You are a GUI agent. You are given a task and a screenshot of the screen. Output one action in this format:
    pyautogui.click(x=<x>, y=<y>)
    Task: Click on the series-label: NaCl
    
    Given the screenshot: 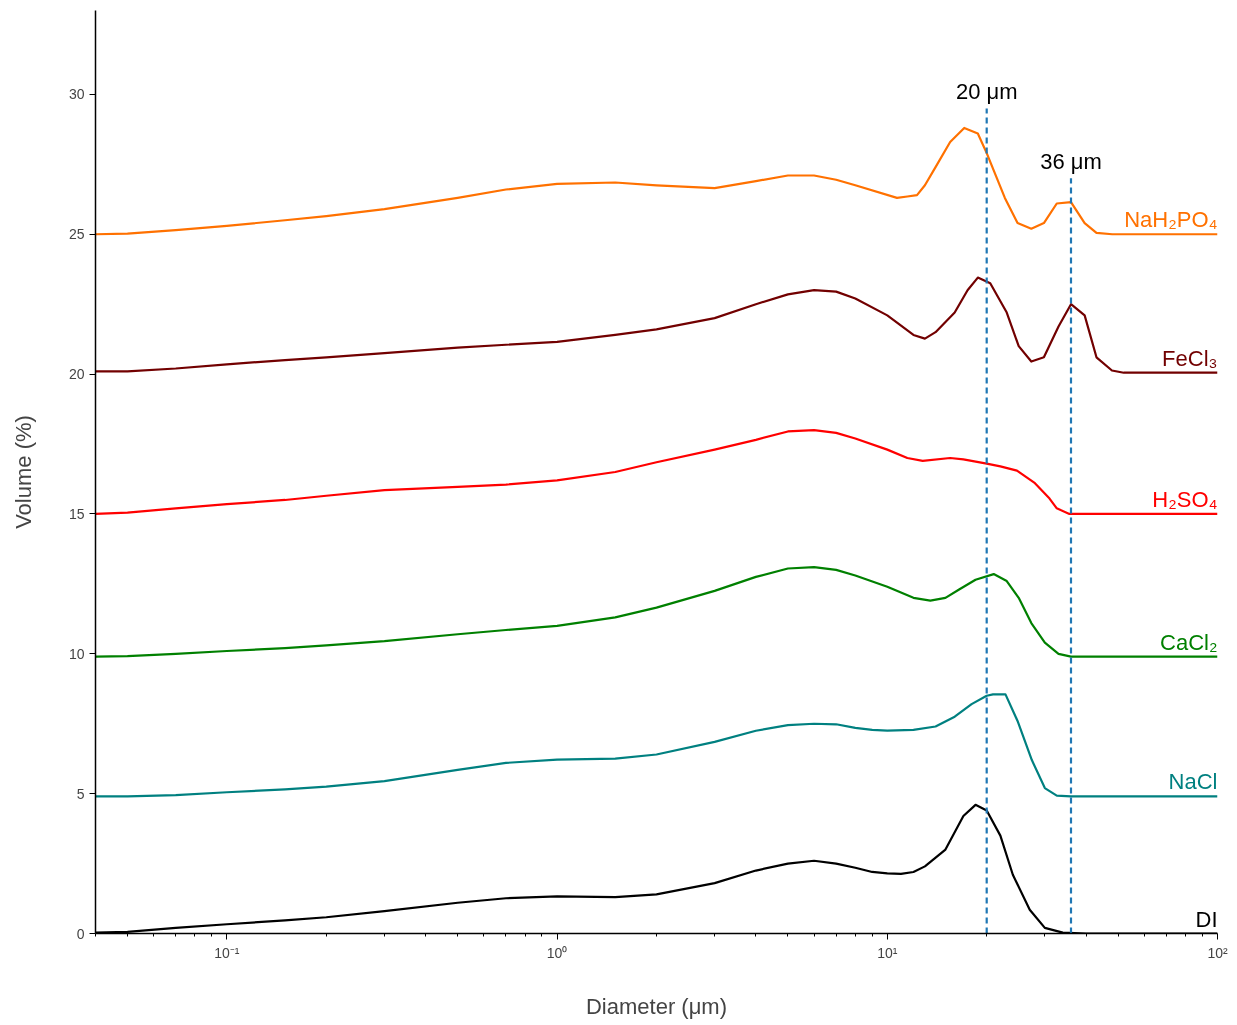 What is the action you would take?
    pyautogui.click(x=1193, y=782)
    